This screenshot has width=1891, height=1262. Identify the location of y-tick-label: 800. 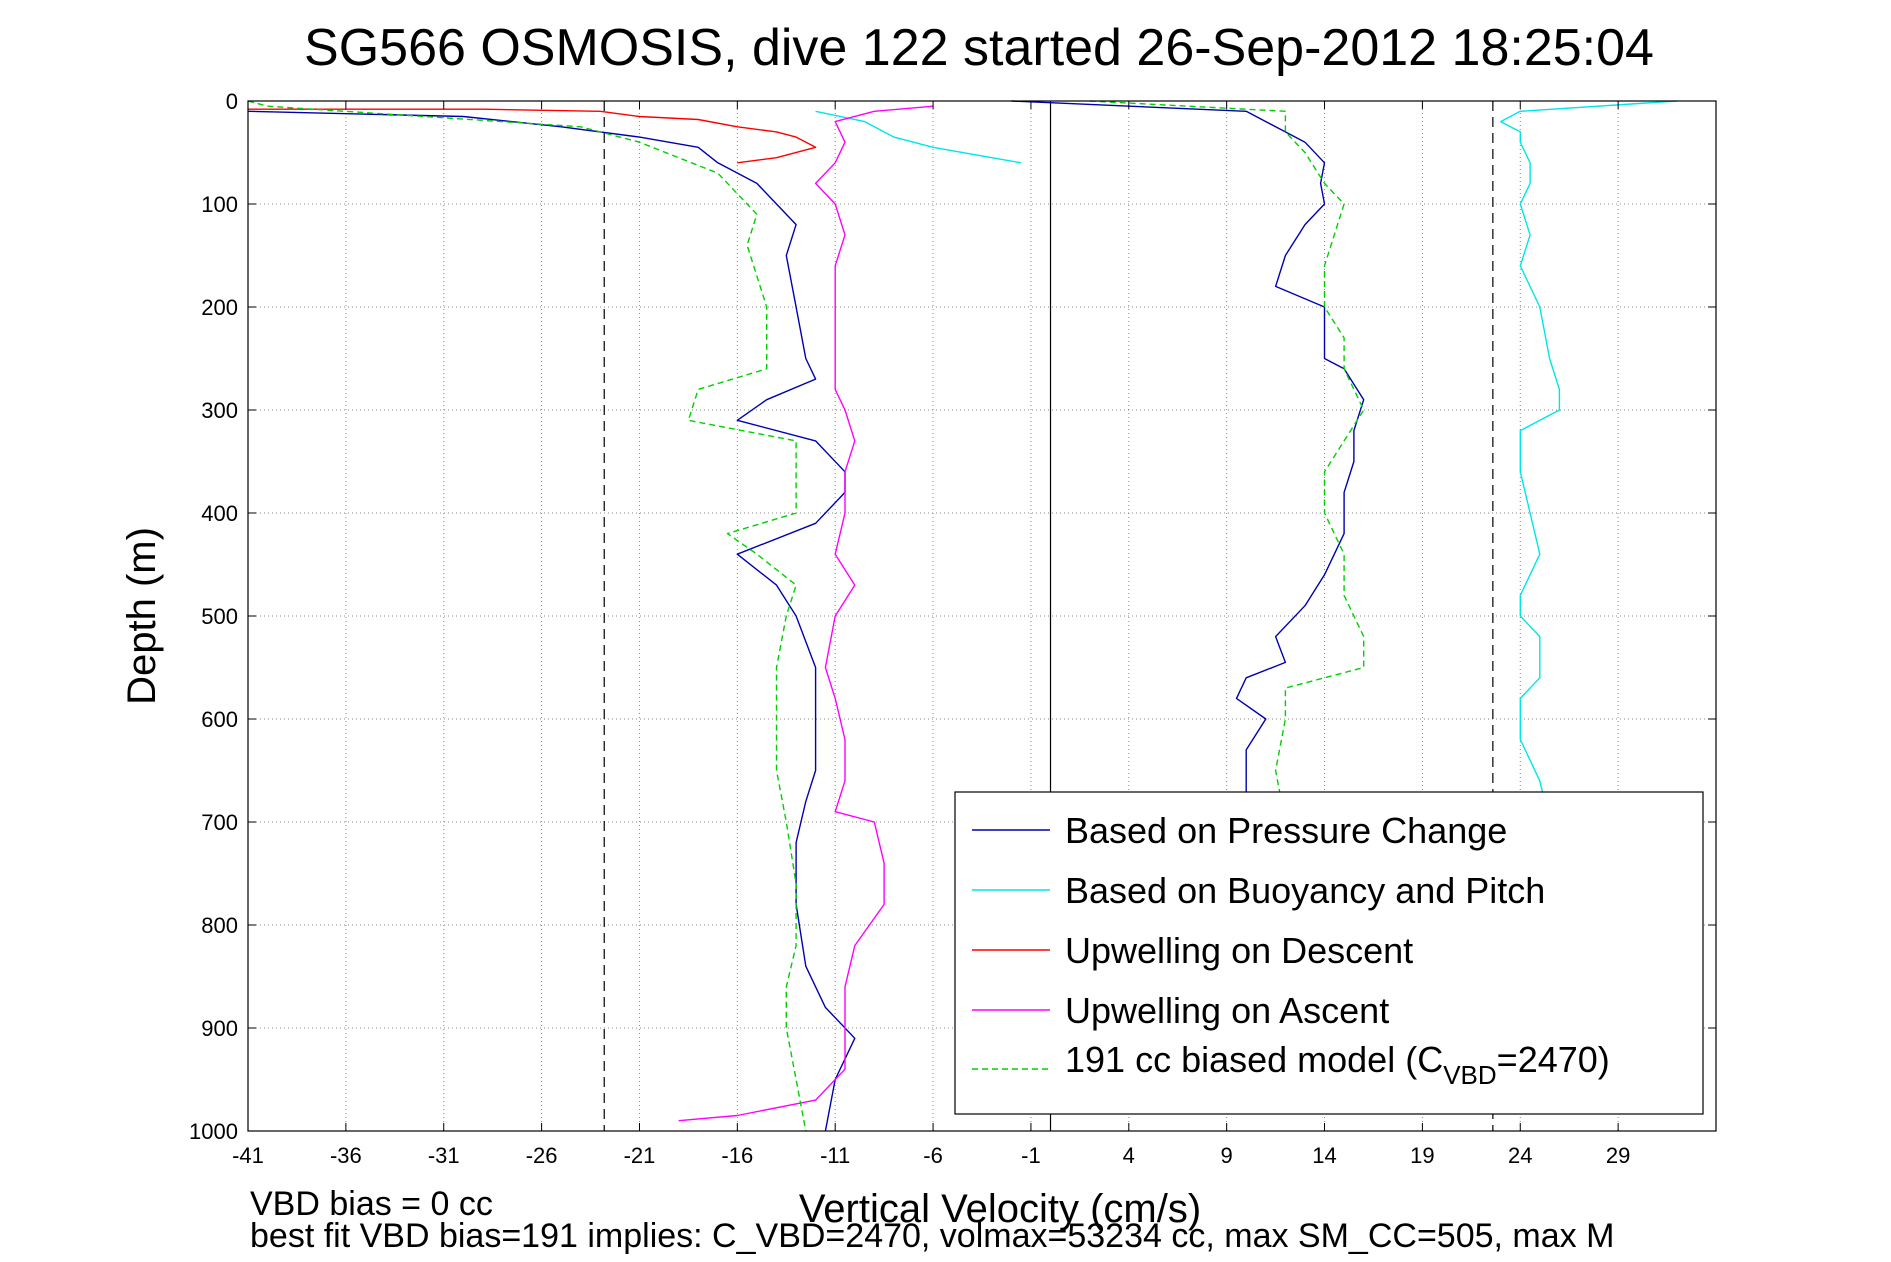
(219, 925).